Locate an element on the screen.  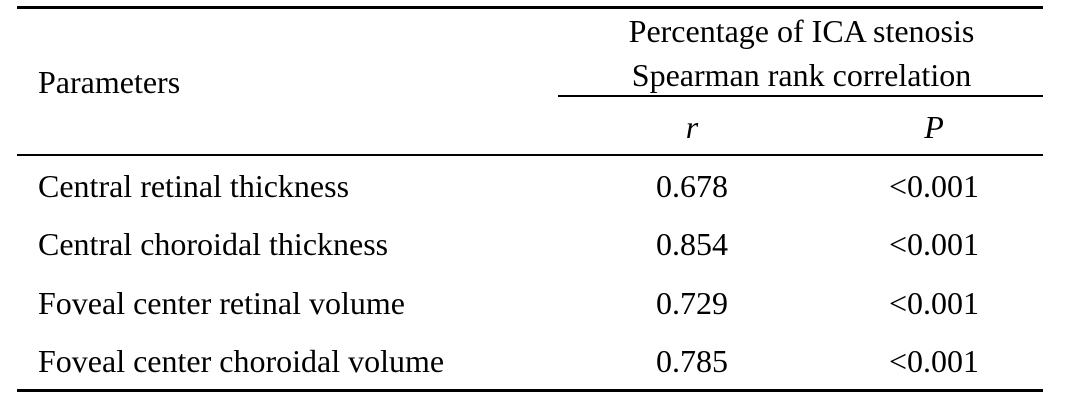
header-p: P is located at coordinates (934, 127).